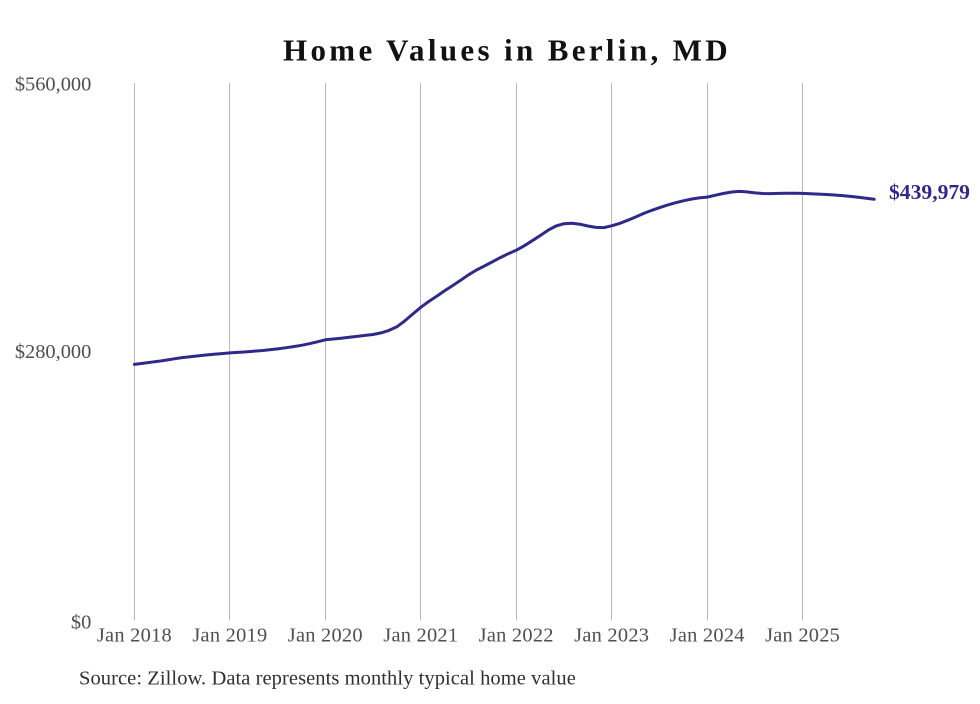 This screenshot has height=704, width=980. What do you see at coordinates (53, 85) in the screenshot?
I see `svg-text: $560,000` at bounding box center [53, 85].